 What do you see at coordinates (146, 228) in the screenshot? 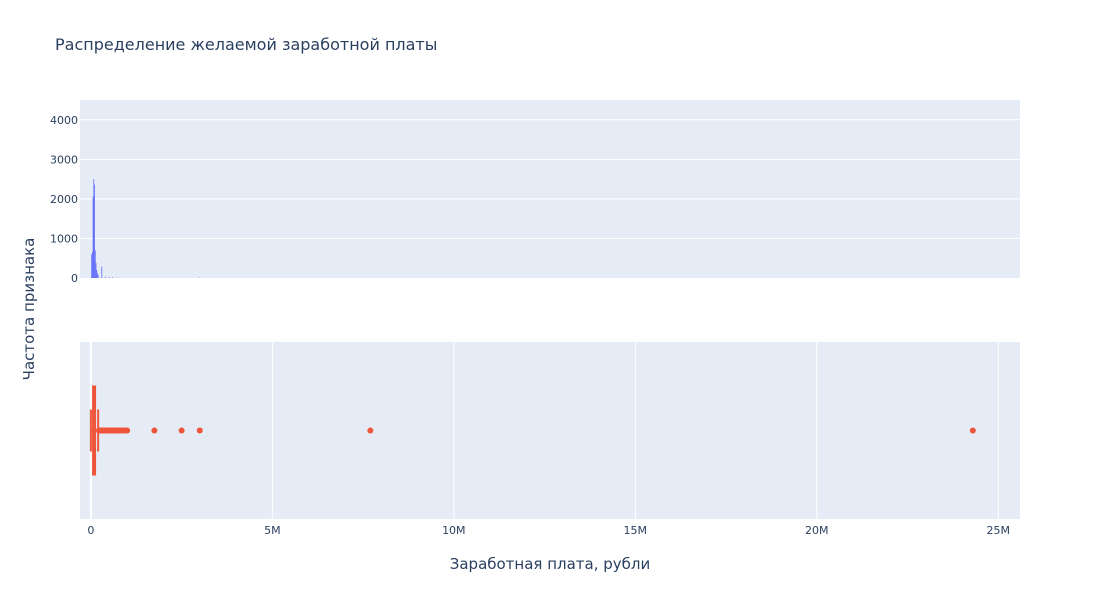
I see `histogram-bars` at bounding box center [146, 228].